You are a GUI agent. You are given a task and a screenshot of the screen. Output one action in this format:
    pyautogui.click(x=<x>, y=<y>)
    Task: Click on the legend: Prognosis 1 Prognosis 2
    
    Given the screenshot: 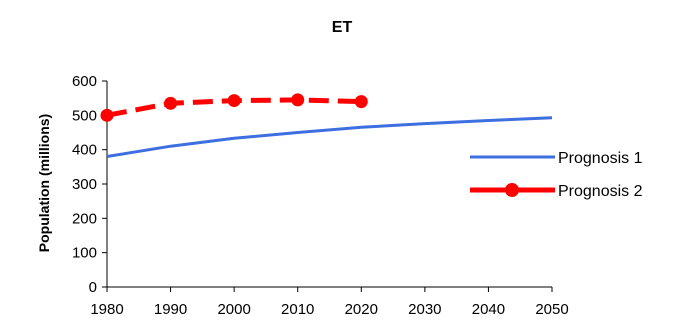 What is the action you would take?
    pyautogui.click(x=556, y=175)
    